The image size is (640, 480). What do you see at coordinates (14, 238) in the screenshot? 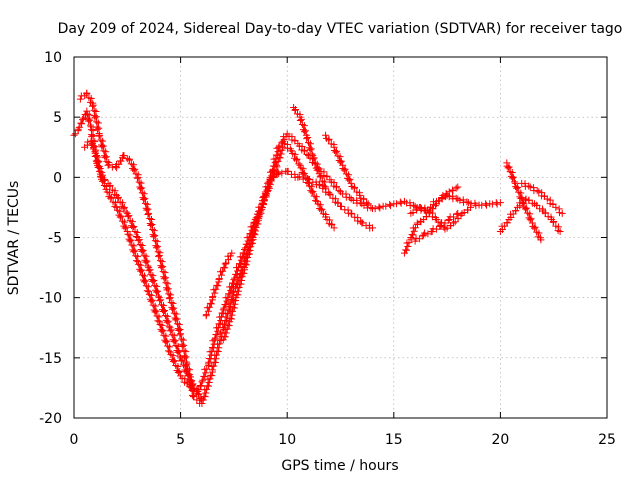
I see `y-axis-label: SDTVAR / TECUs` at bounding box center [14, 238].